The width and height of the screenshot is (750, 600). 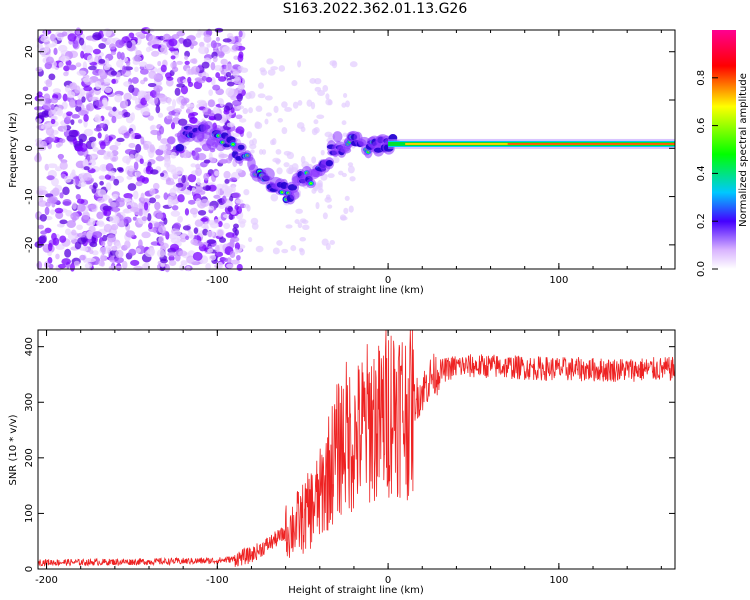 What do you see at coordinates (531, 143) in the screenshot?
I see `spectrogram-carrier-band` at bounding box center [531, 143].